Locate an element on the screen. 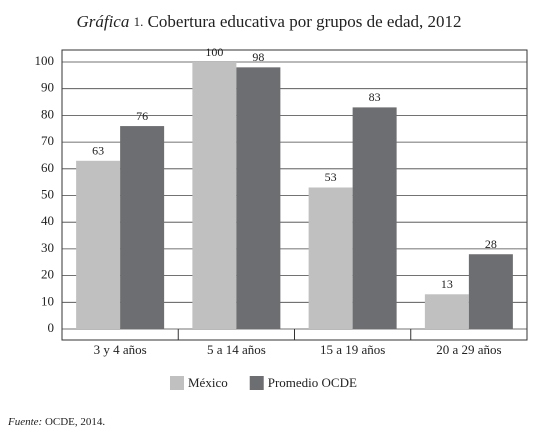 This screenshot has width=538, height=437. data-label: 100 is located at coordinates (214, 52).